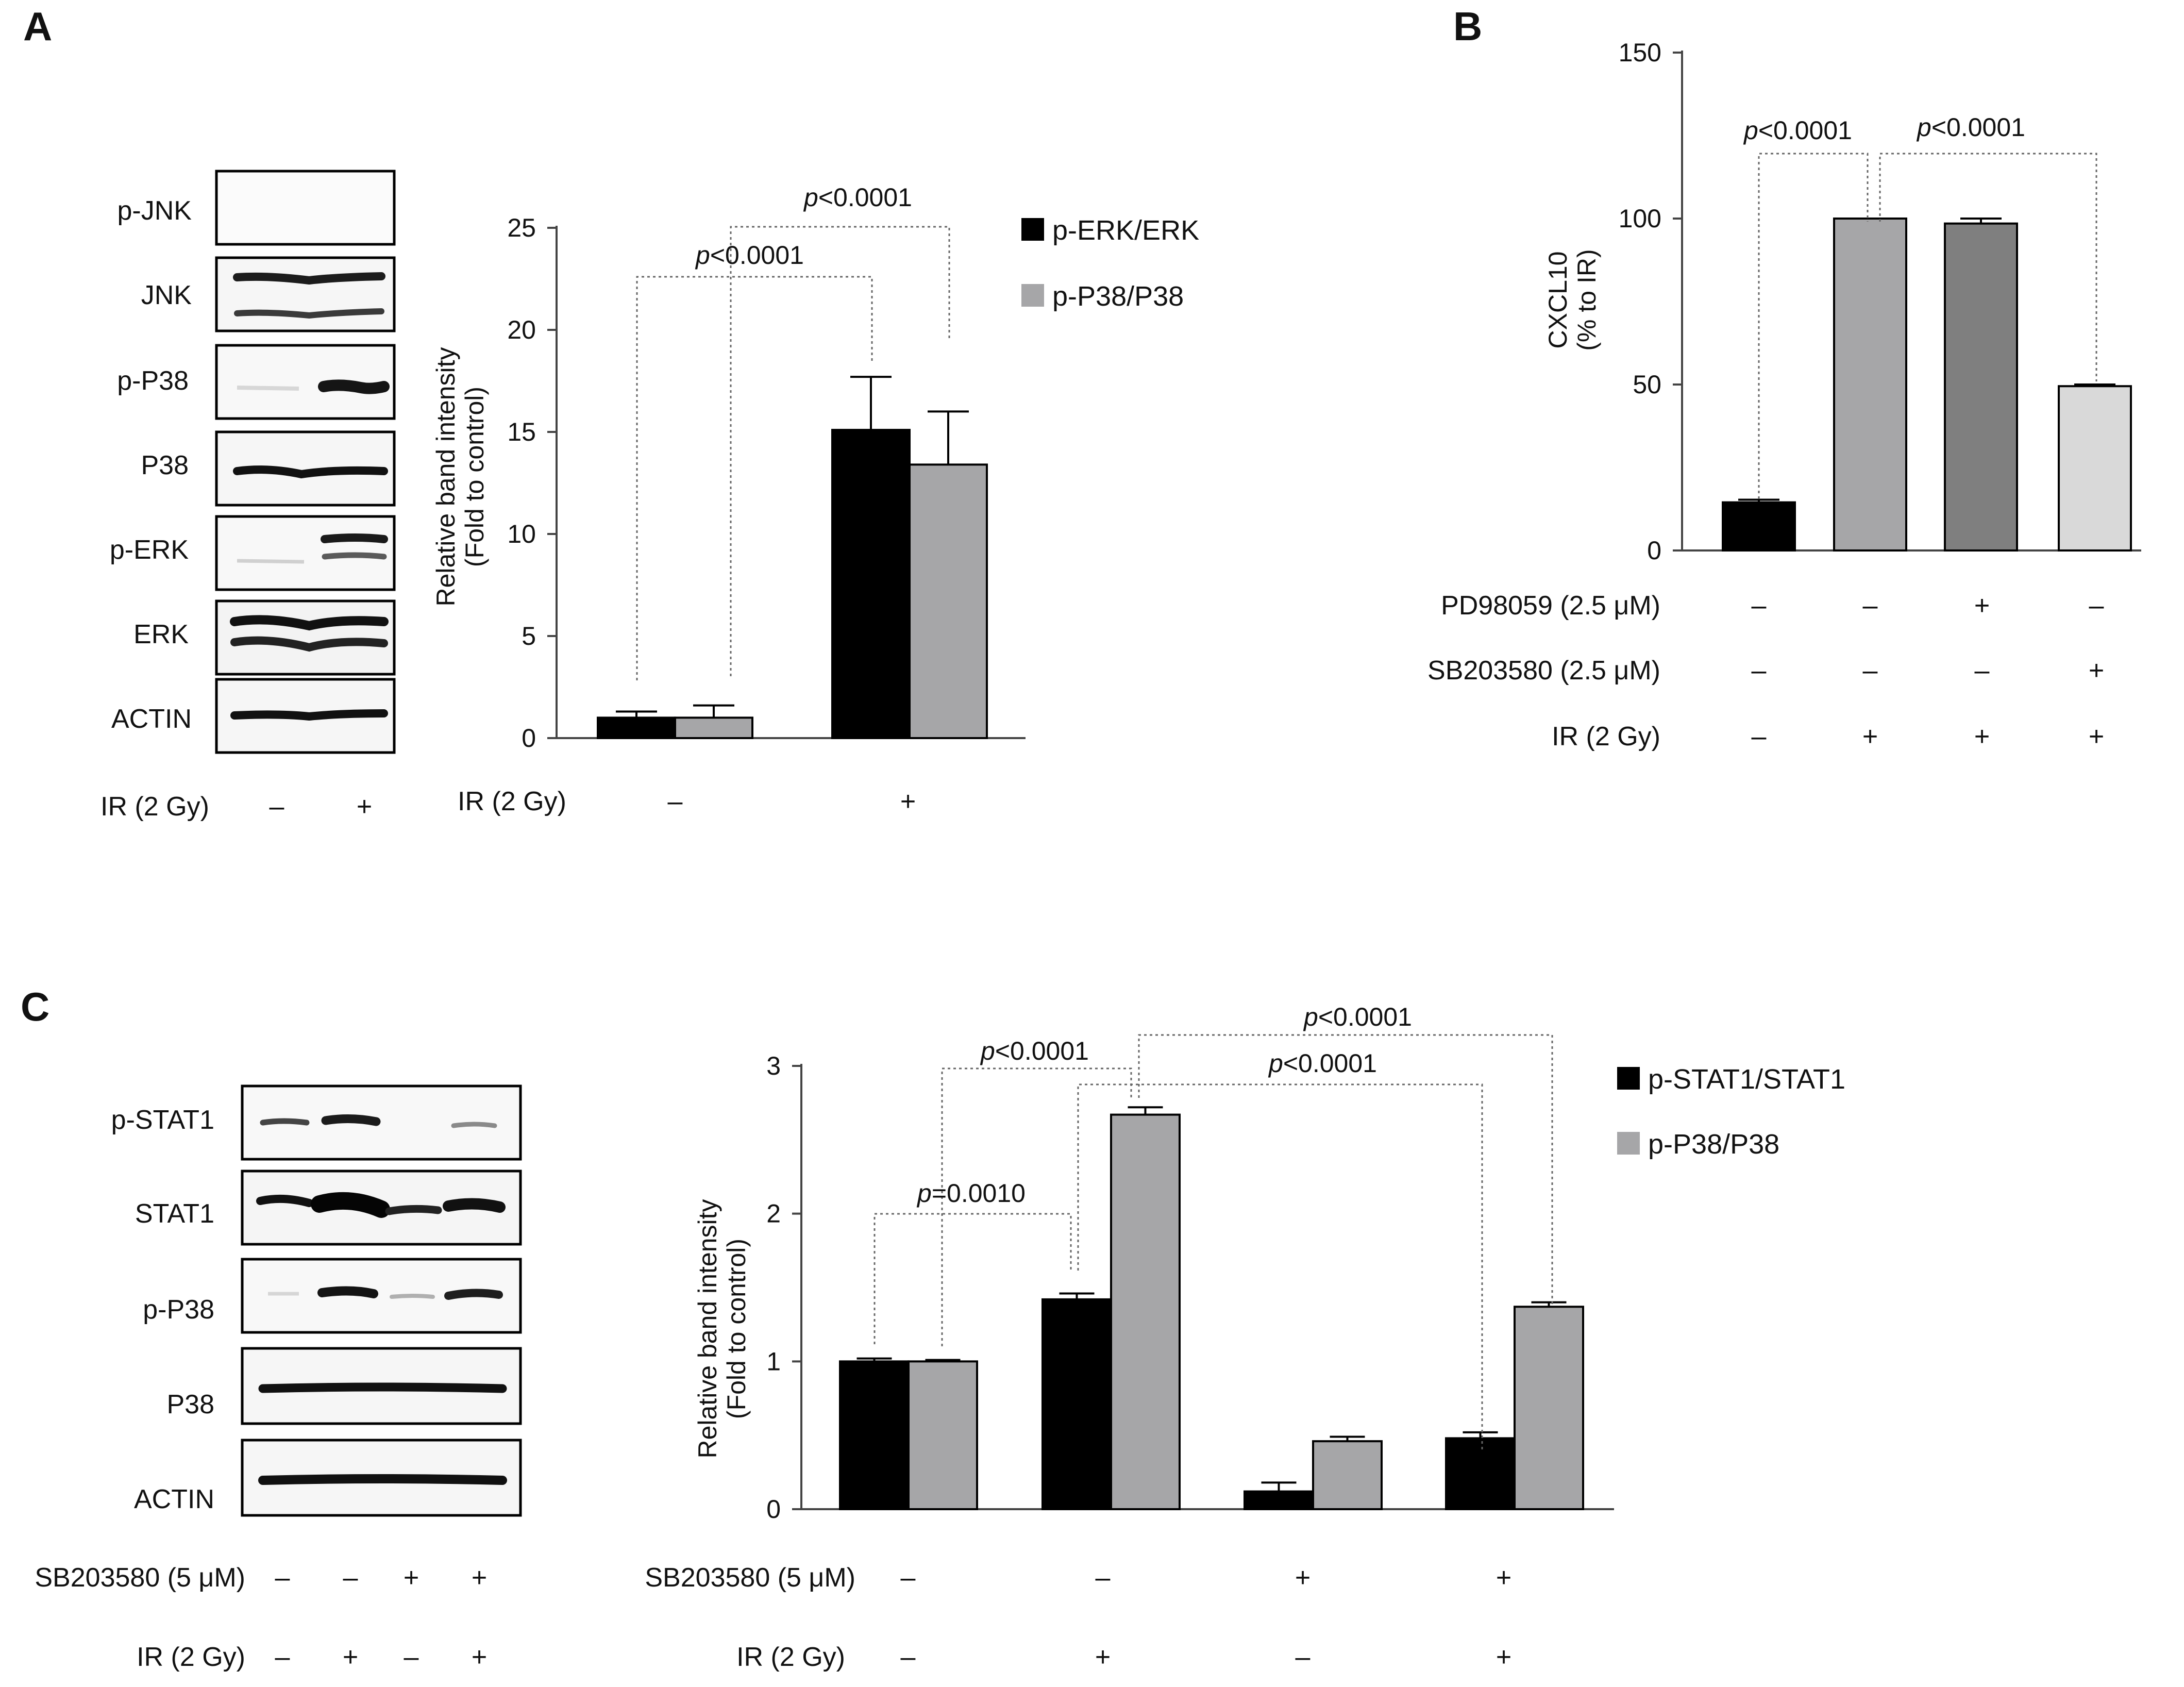 This screenshot has height=1687, width=2184. What do you see at coordinates (155, 211) in the screenshot?
I see `blot-row-label: p-JNK` at bounding box center [155, 211].